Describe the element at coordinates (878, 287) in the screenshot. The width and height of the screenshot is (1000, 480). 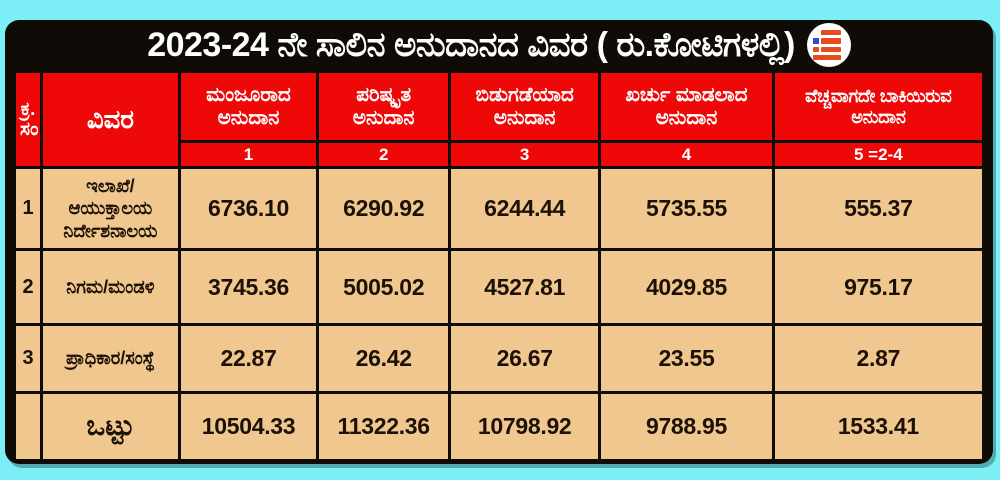
I see `cell-value: 975.17` at that location.